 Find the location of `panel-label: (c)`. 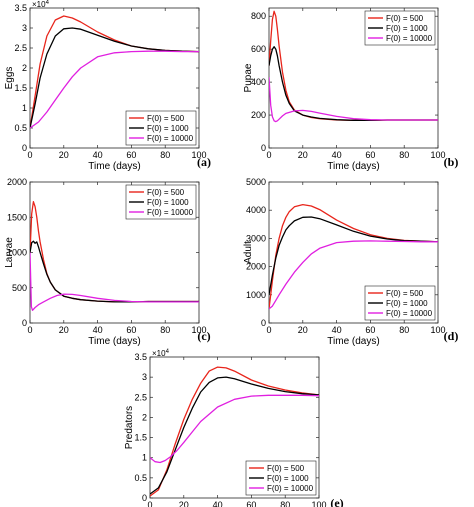

panel-label: (c) is located at coordinates (203, 336).